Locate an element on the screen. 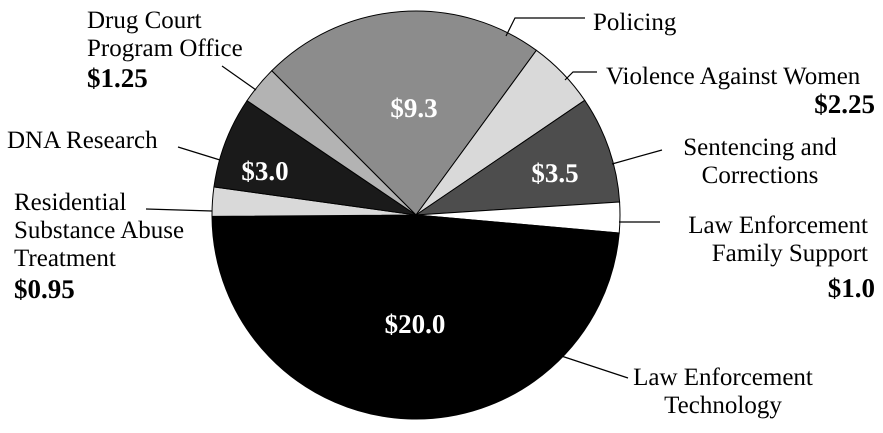 The image size is (883, 433). data-label: $1.0 is located at coordinates (851, 288).